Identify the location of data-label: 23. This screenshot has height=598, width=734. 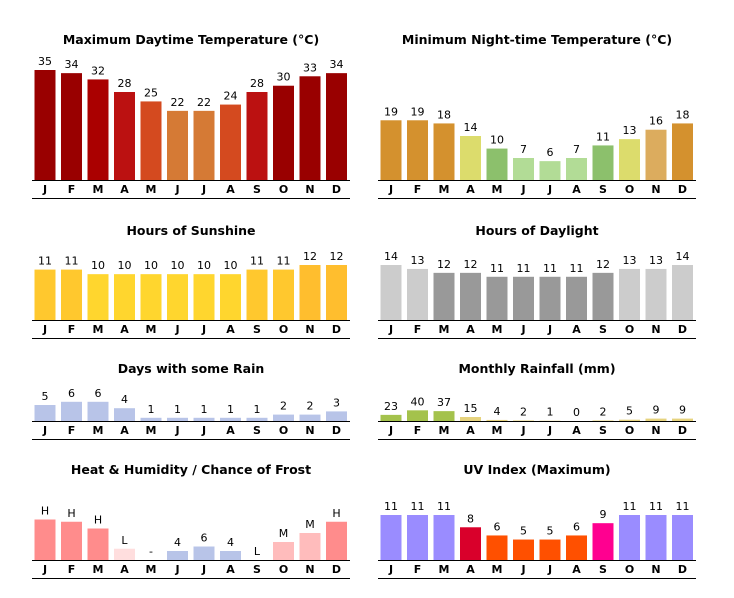
(391, 406).